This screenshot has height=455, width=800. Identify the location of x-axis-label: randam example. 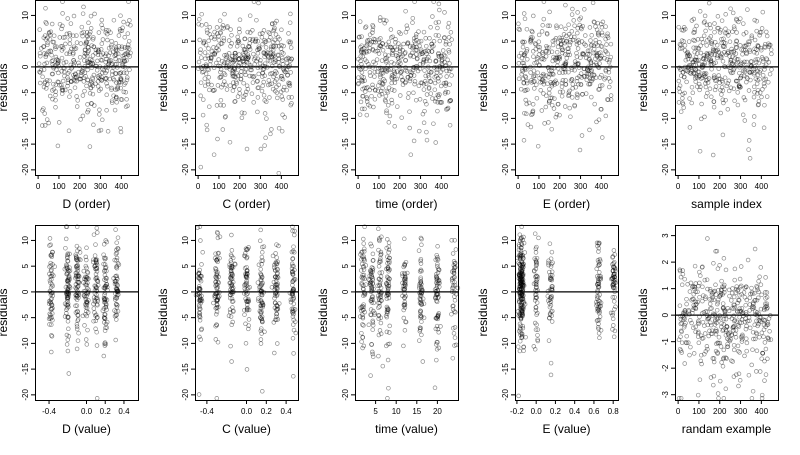
(727, 429).